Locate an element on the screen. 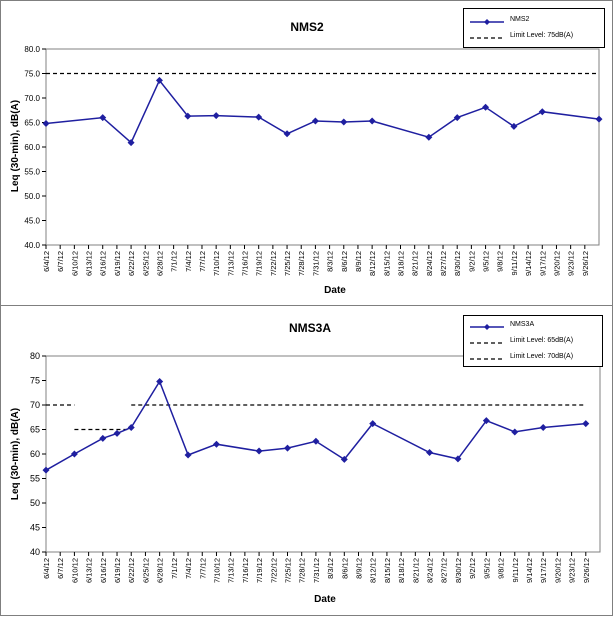 The height and width of the screenshot is (617, 615). legend-entry-nms2: NMS2 is located at coordinates (534, 22).